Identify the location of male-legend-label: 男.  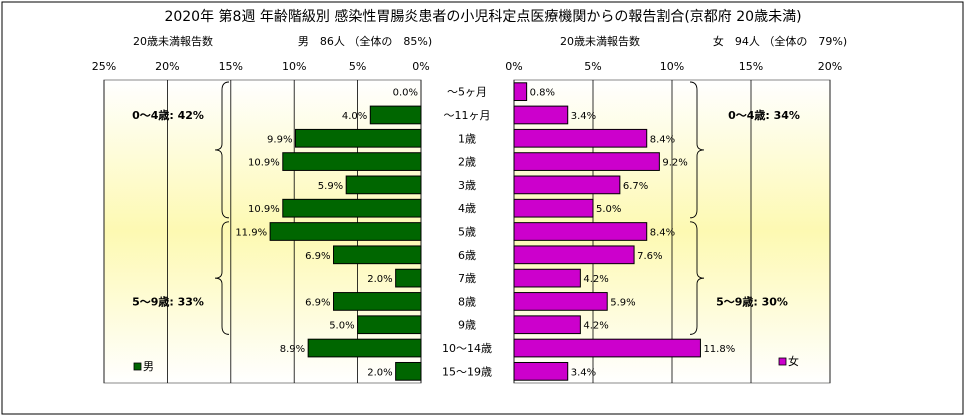
(148, 366).